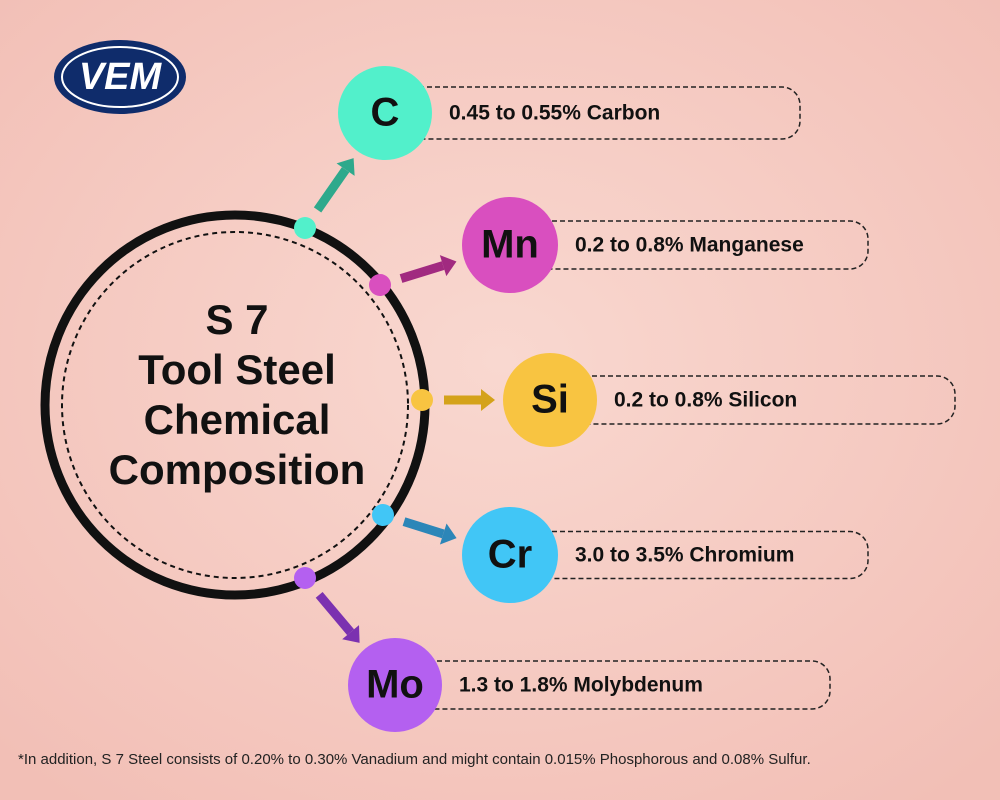  Describe the element at coordinates (237, 469) in the screenshot. I see `title-line: Composition` at that location.